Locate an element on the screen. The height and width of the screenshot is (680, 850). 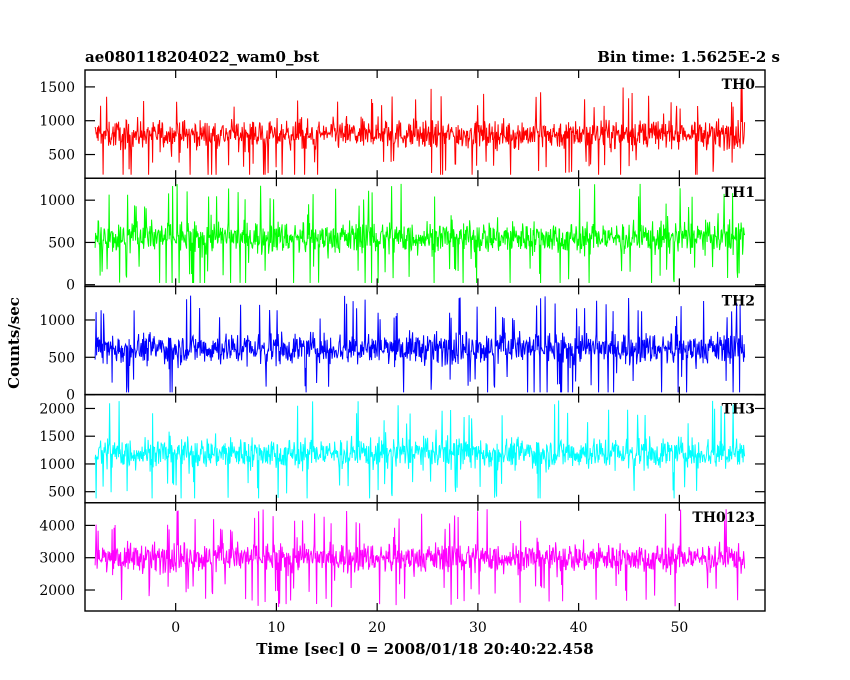
panel-th0123: 2000 3000 4000 TH0123 is located at coordinates (402, 557).